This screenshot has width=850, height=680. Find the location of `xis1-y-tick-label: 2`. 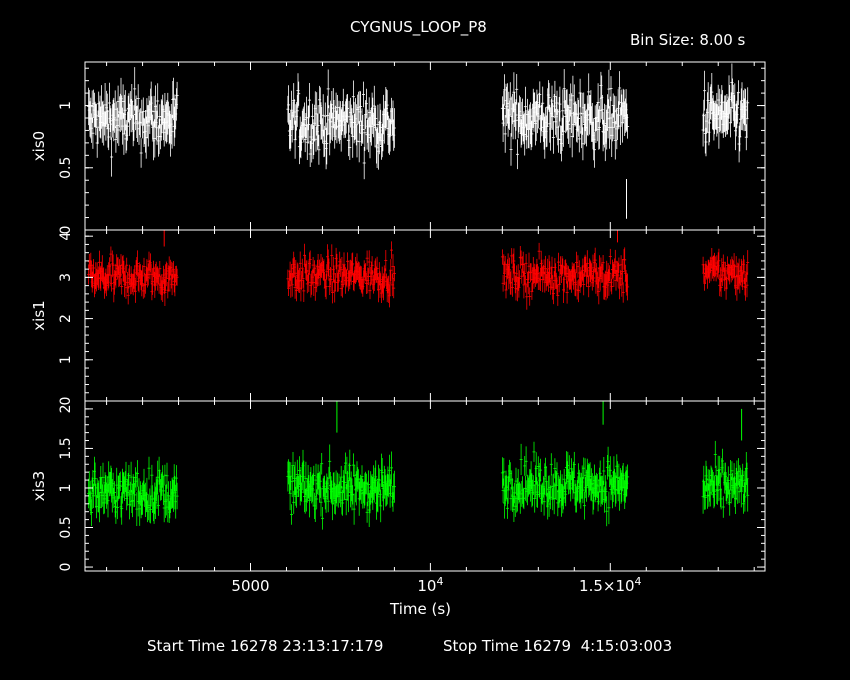

xis1-y-tick-label: 2 is located at coordinates (66, 318).